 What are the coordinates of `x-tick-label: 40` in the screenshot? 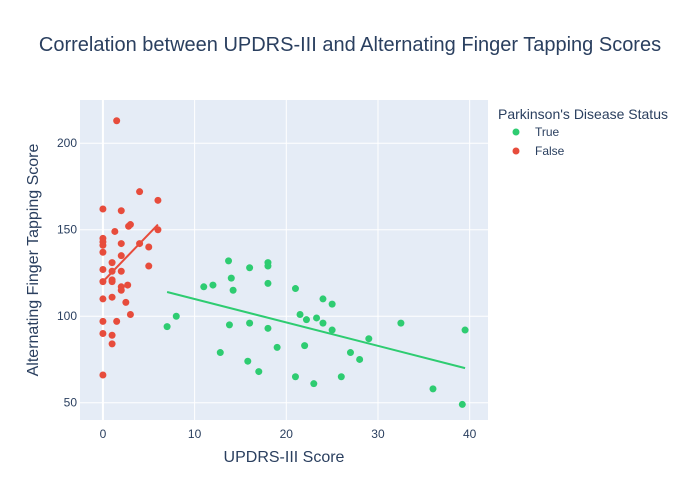 It's located at (470, 434).